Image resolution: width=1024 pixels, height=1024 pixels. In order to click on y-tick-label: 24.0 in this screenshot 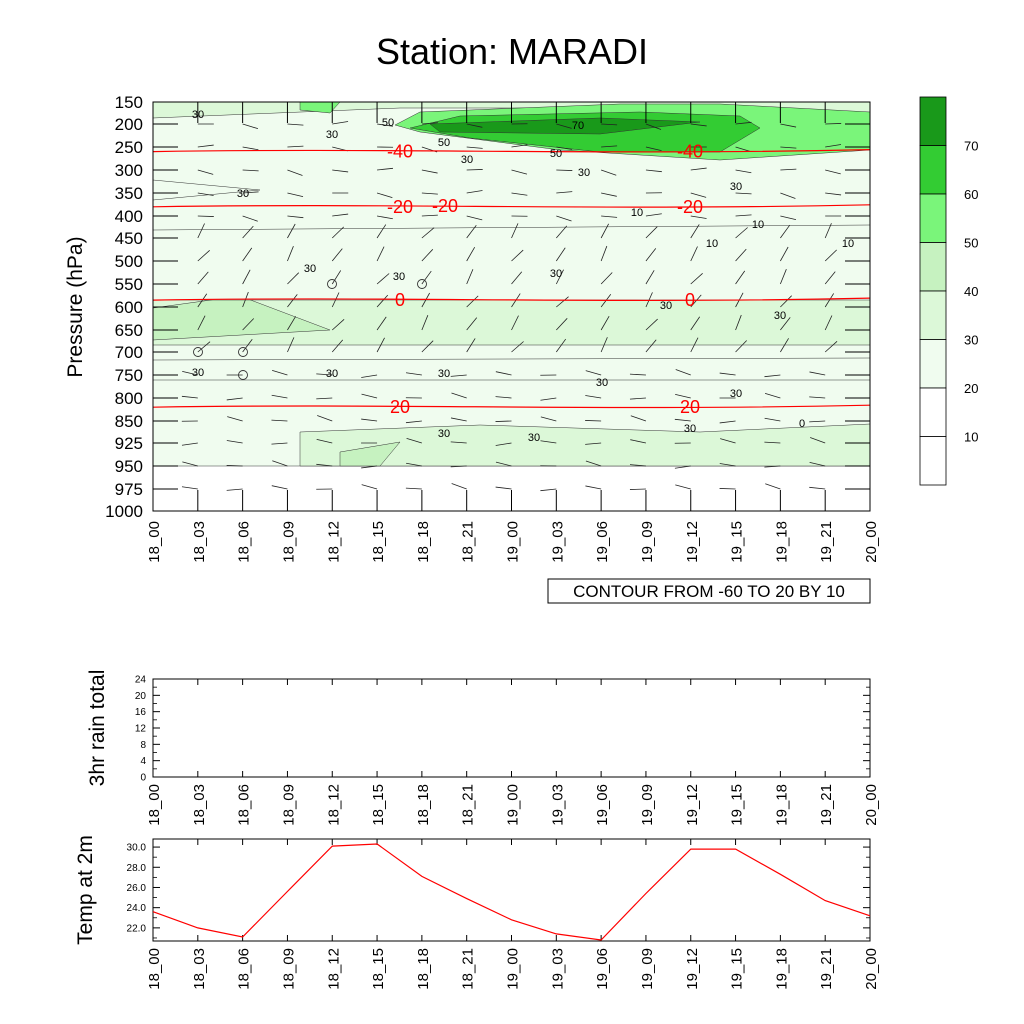, I will do `click(137, 908)`.